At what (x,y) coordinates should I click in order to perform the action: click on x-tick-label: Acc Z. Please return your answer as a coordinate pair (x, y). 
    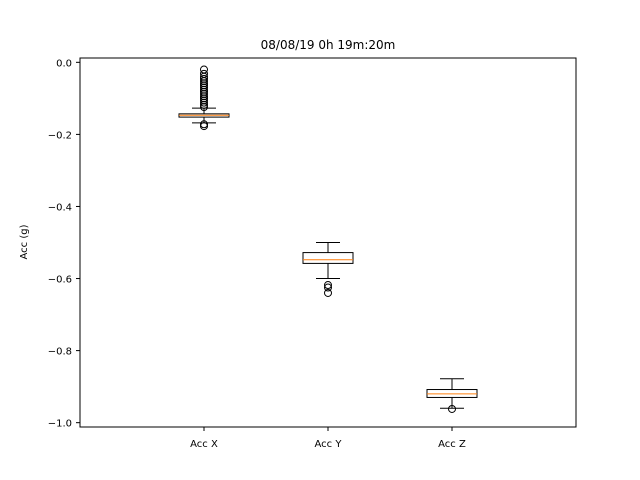
    Looking at the image, I should click on (452, 444).